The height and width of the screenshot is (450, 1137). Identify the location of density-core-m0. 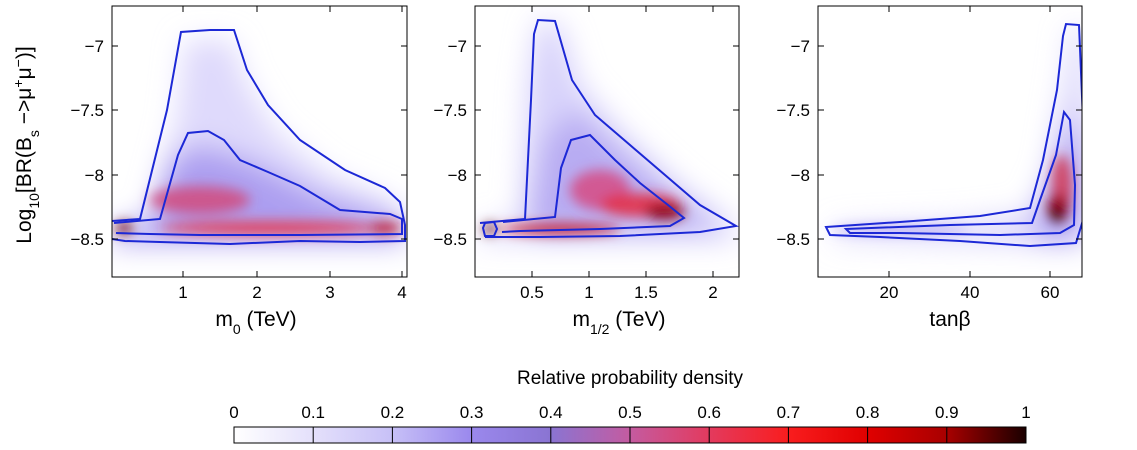
(258, 210).